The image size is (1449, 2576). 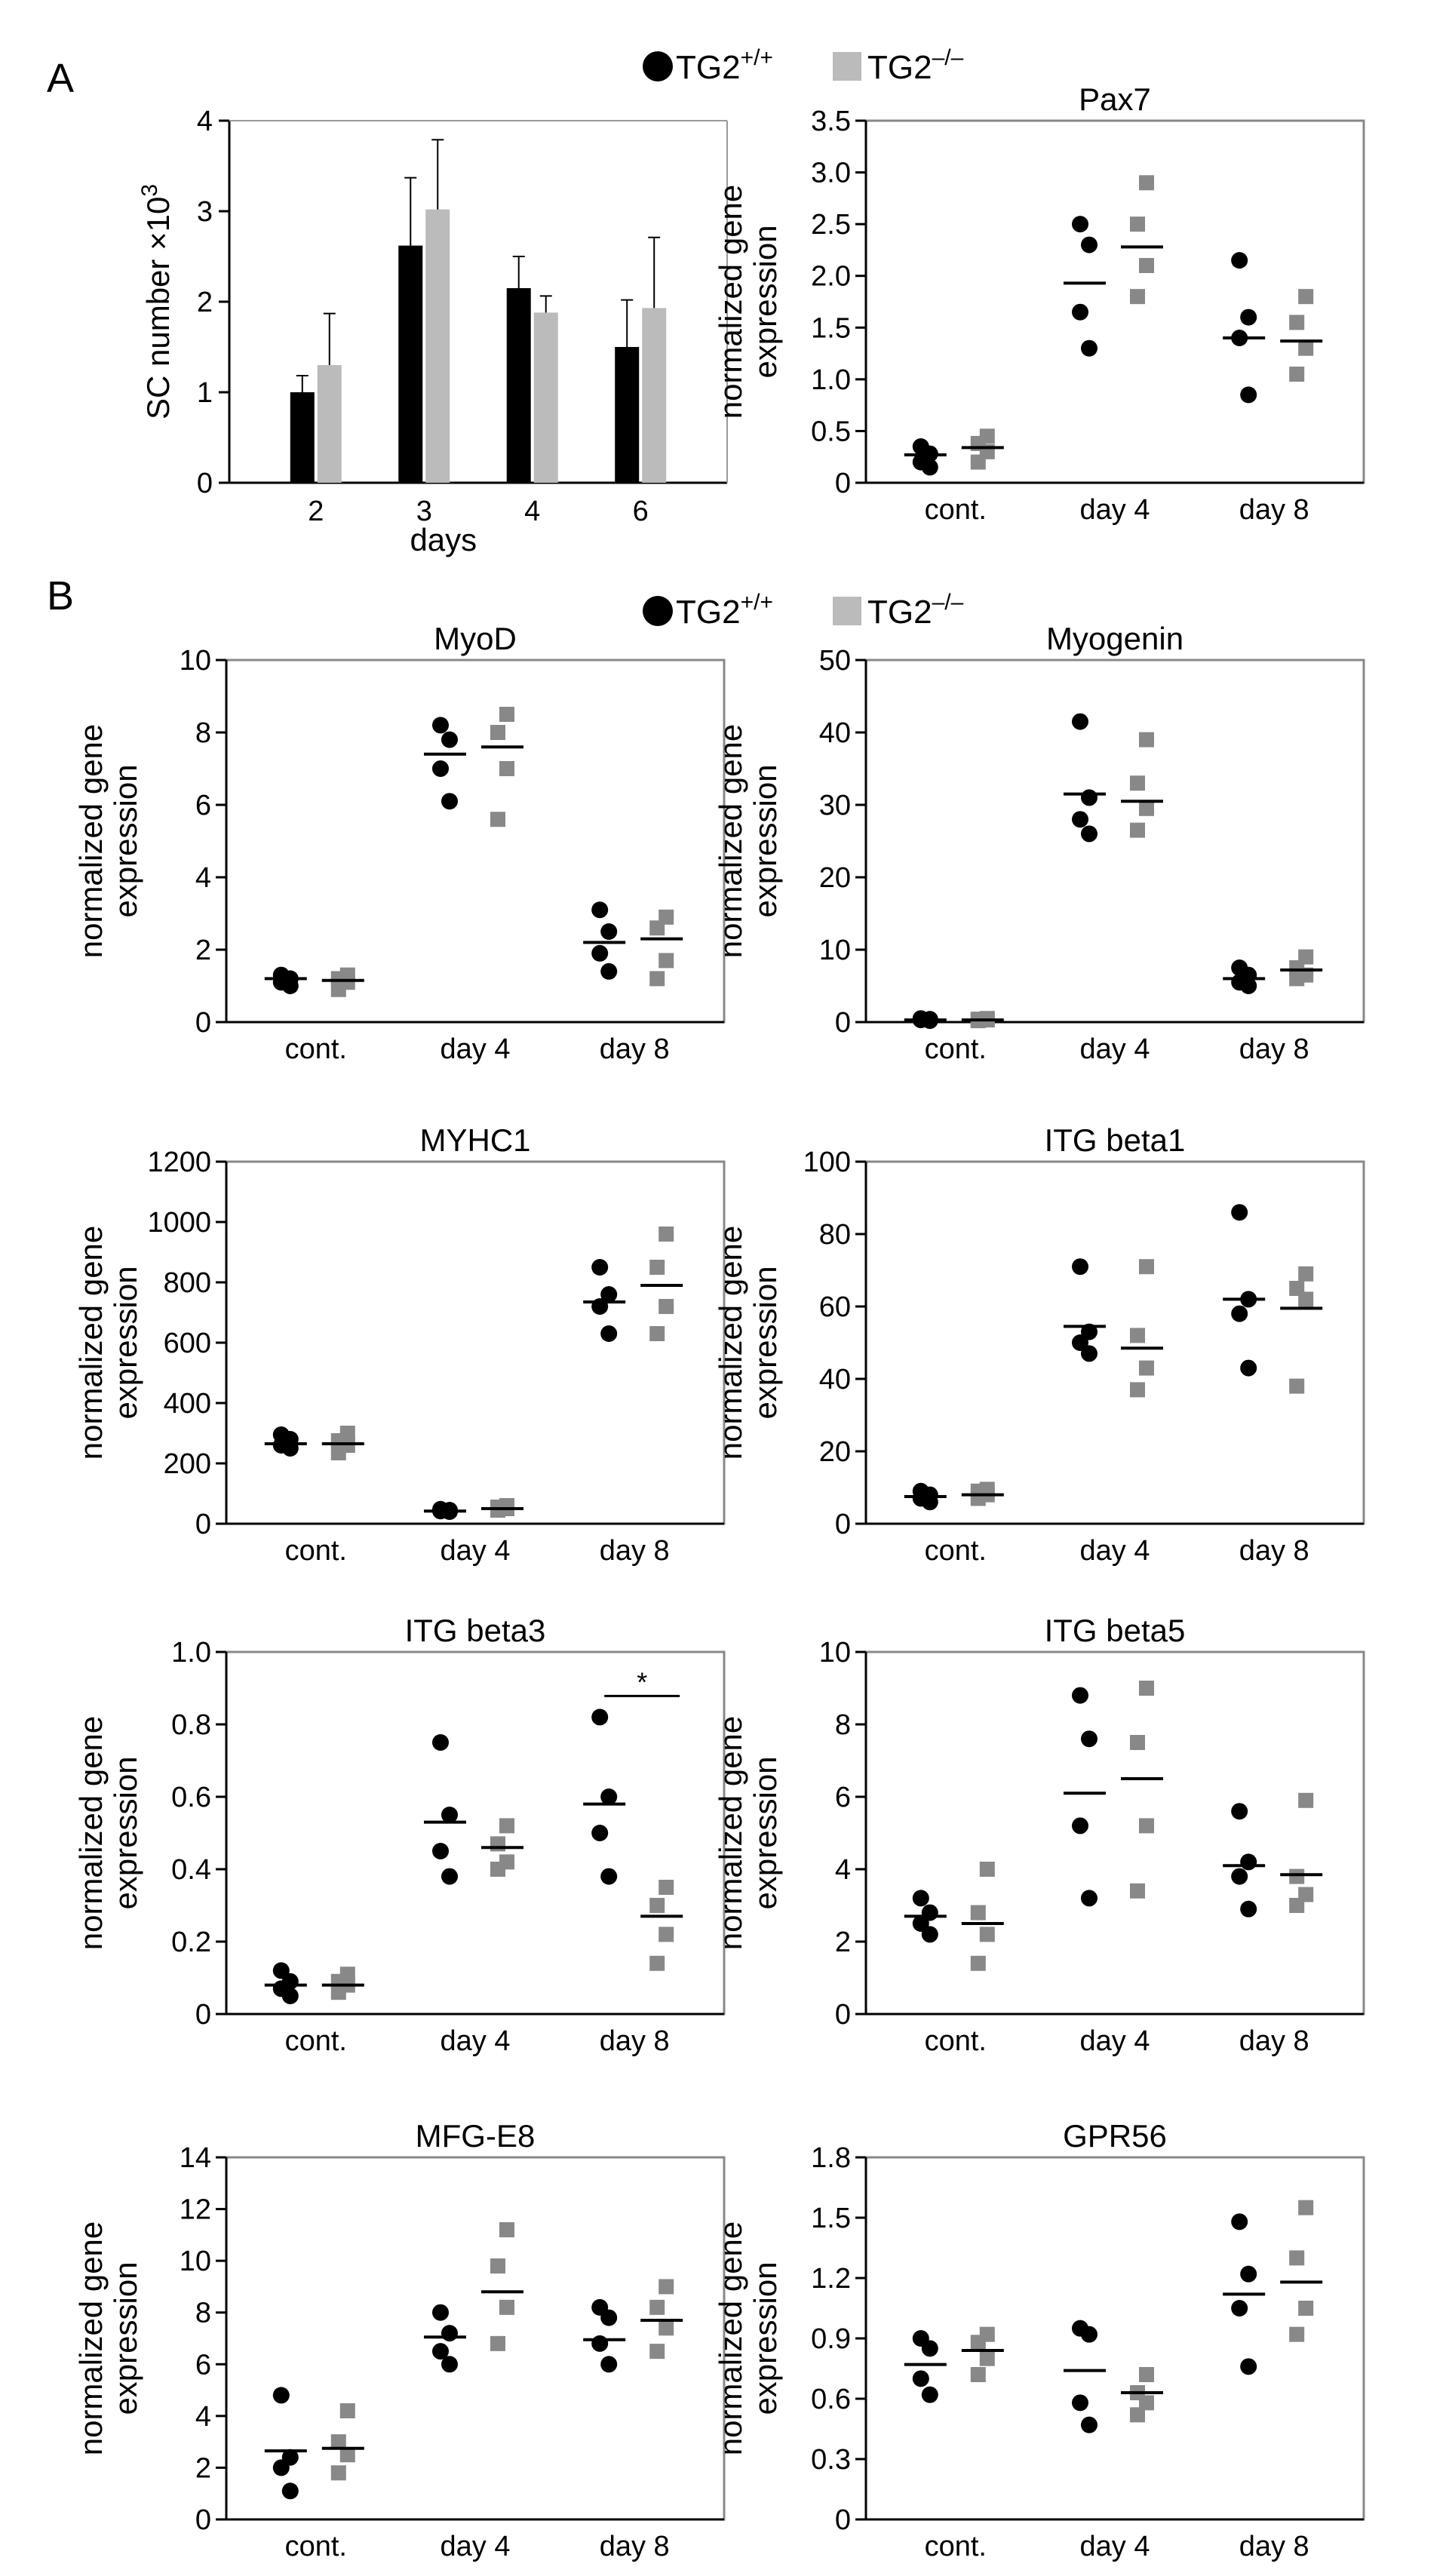 I want to click on y-tick-label: 0.3, so click(x=831, y=2460).